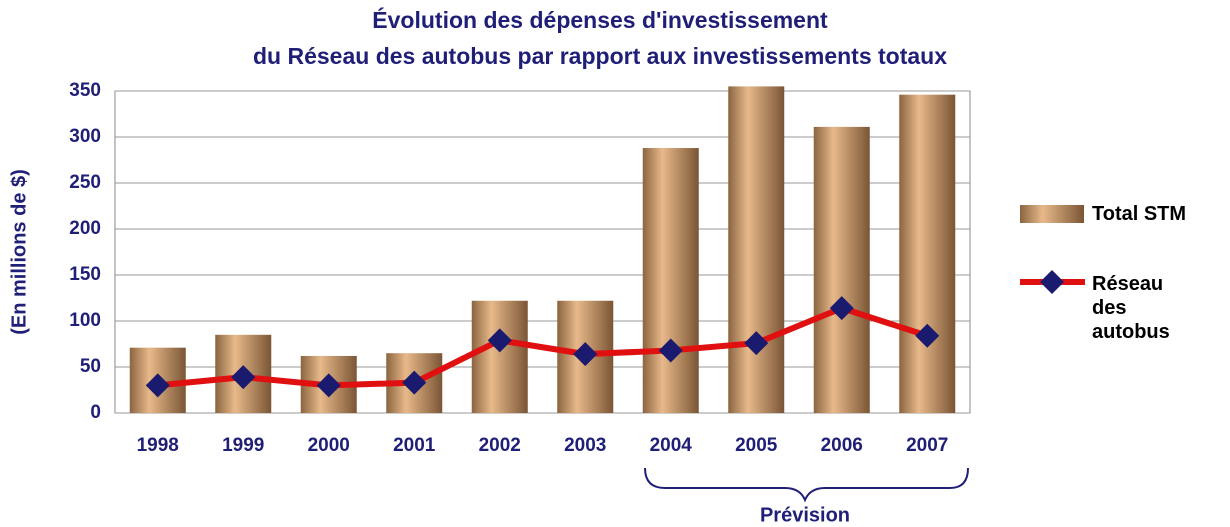 The height and width of the screenshot is (527, 1230). I want to click on x-tick-label: 2000, so click(329, 445).